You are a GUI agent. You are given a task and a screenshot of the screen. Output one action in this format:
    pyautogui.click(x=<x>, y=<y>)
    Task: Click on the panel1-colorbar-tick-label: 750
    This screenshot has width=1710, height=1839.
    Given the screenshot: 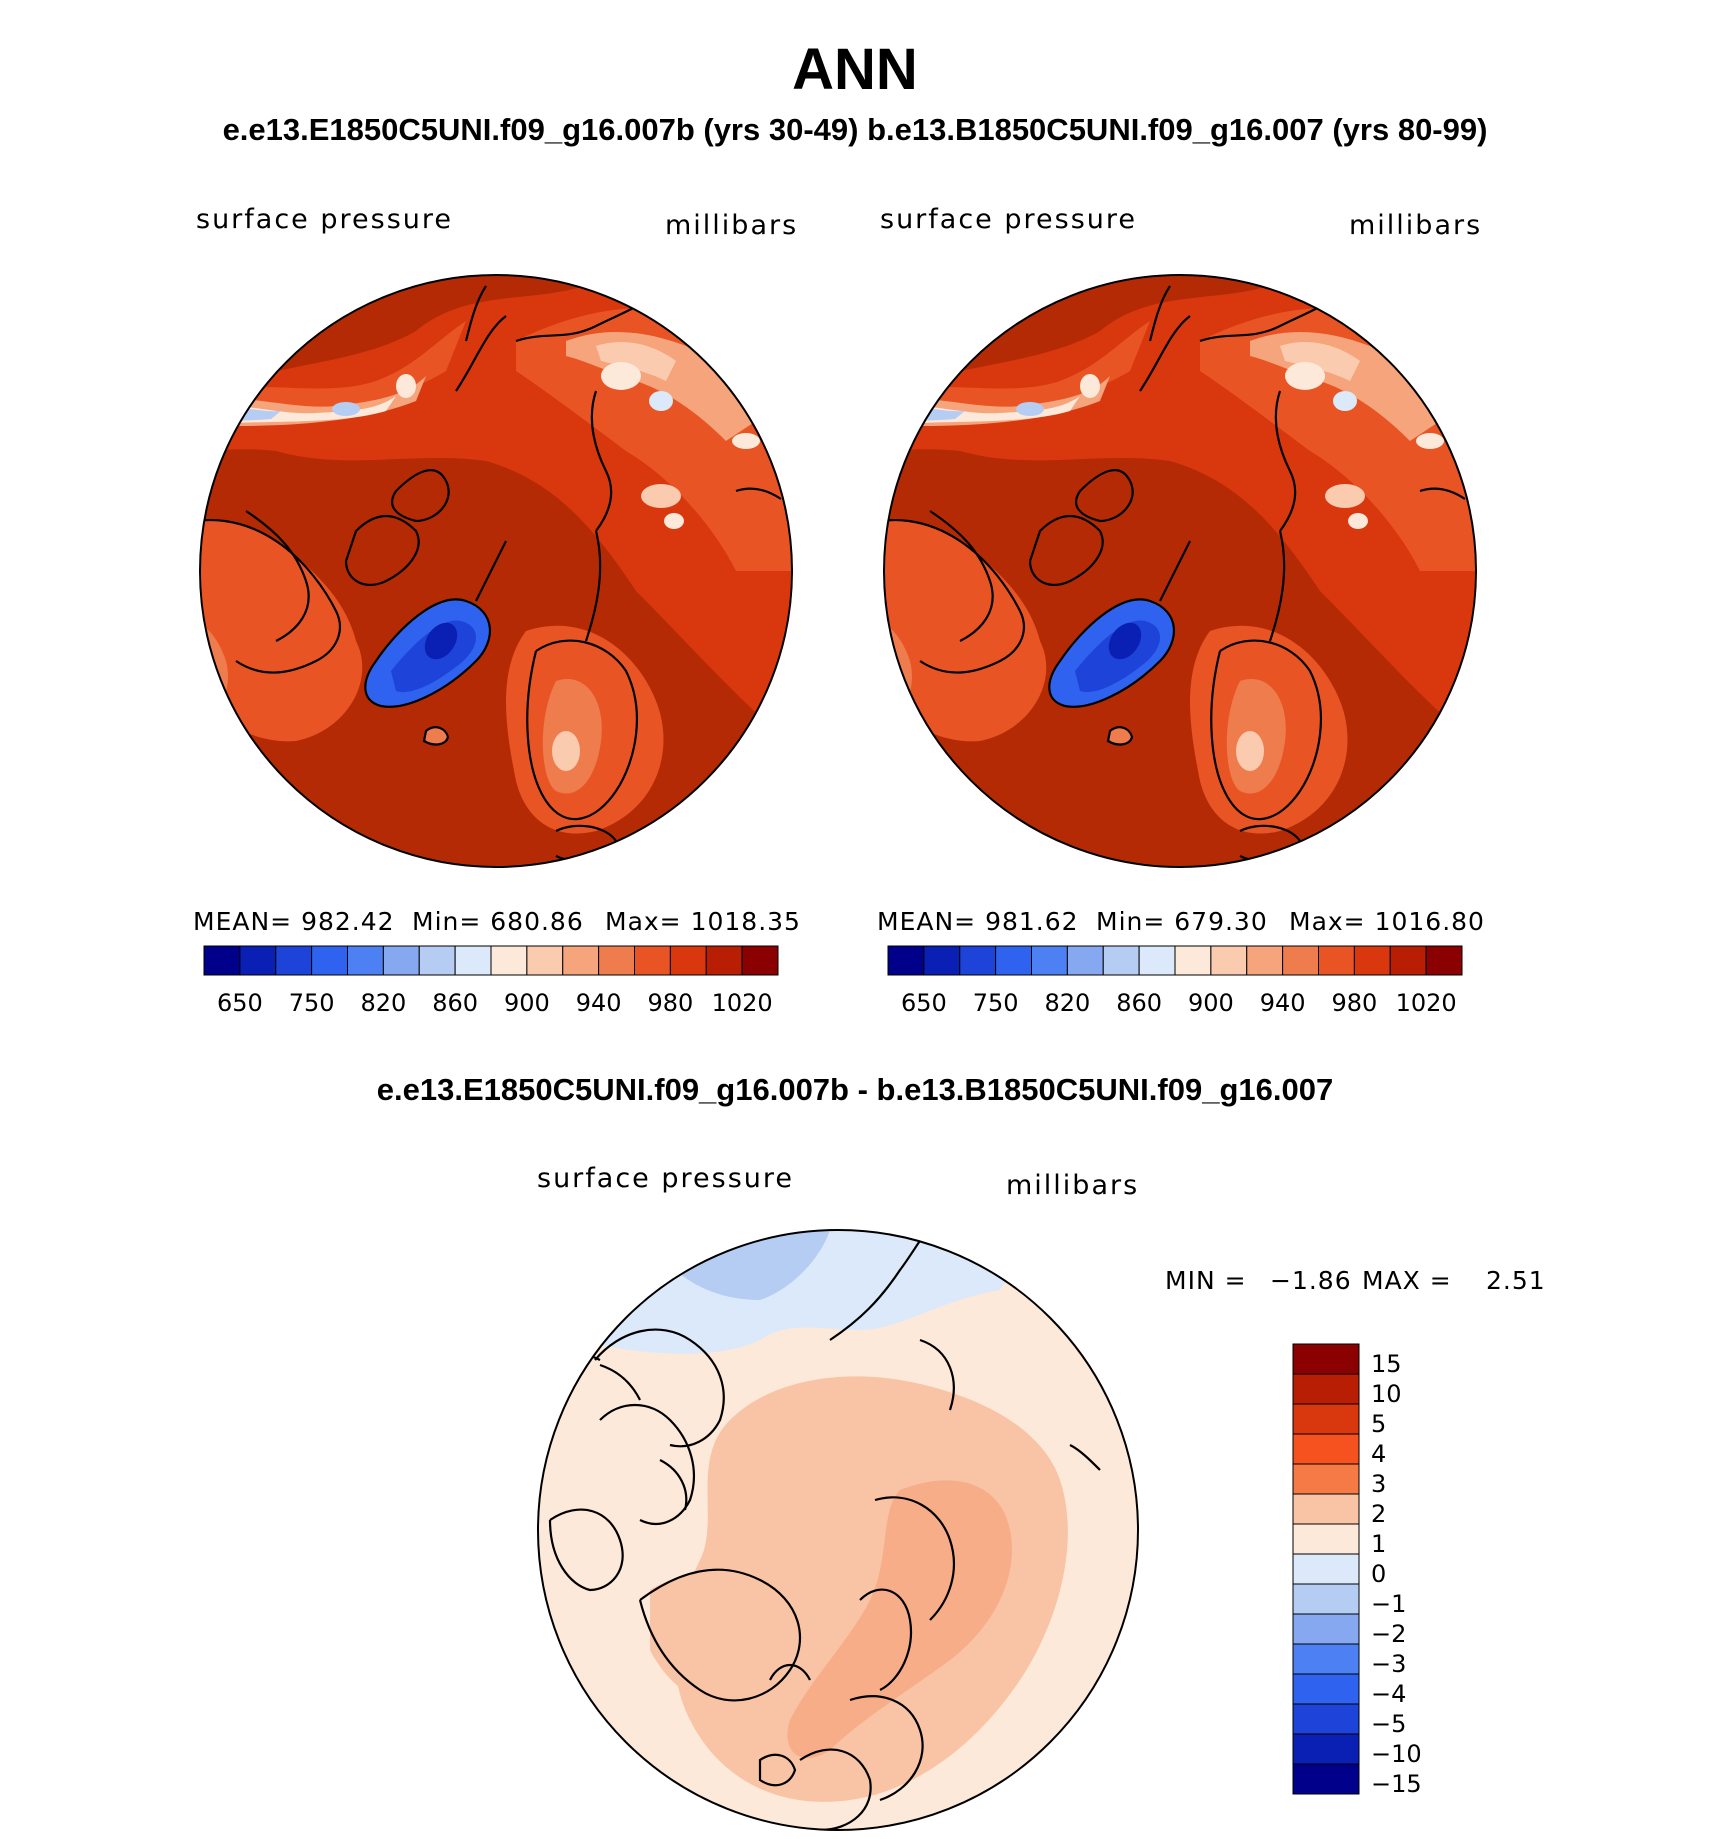 What is the action you would take?
    pyautogui.click(x=312, y=1003)
    